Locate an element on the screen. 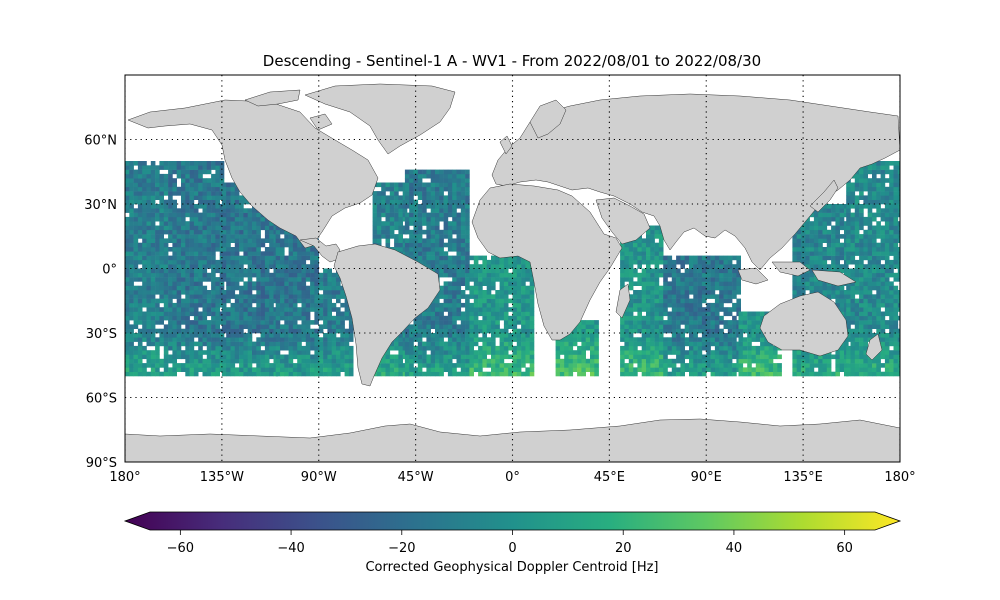 Image resolution: width=1000 pixels, height=600 pixels. colorbar-tick-label: −40 is located at coordinates (290, 548).